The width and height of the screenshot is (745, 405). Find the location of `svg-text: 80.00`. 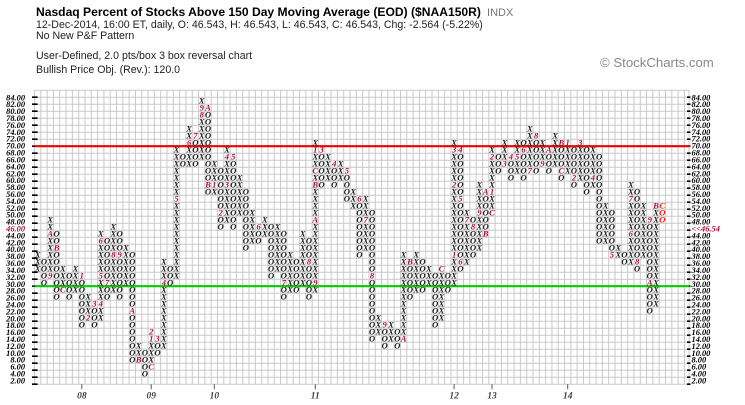

svg-text: 80.00 is located at coordinates (16, 111).